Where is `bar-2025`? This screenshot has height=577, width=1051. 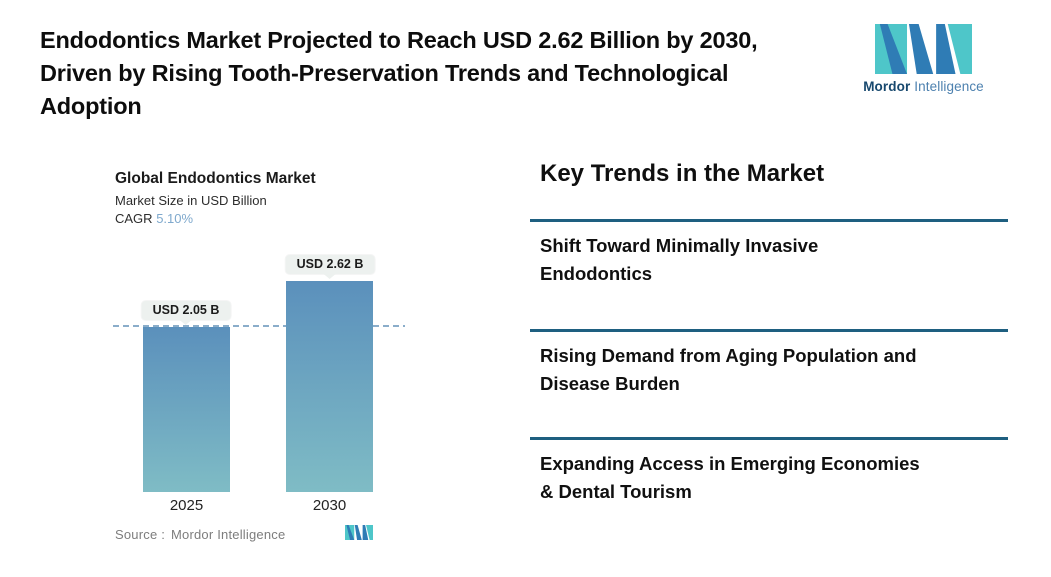 bar-2025 is located at coordinates (186, 409).